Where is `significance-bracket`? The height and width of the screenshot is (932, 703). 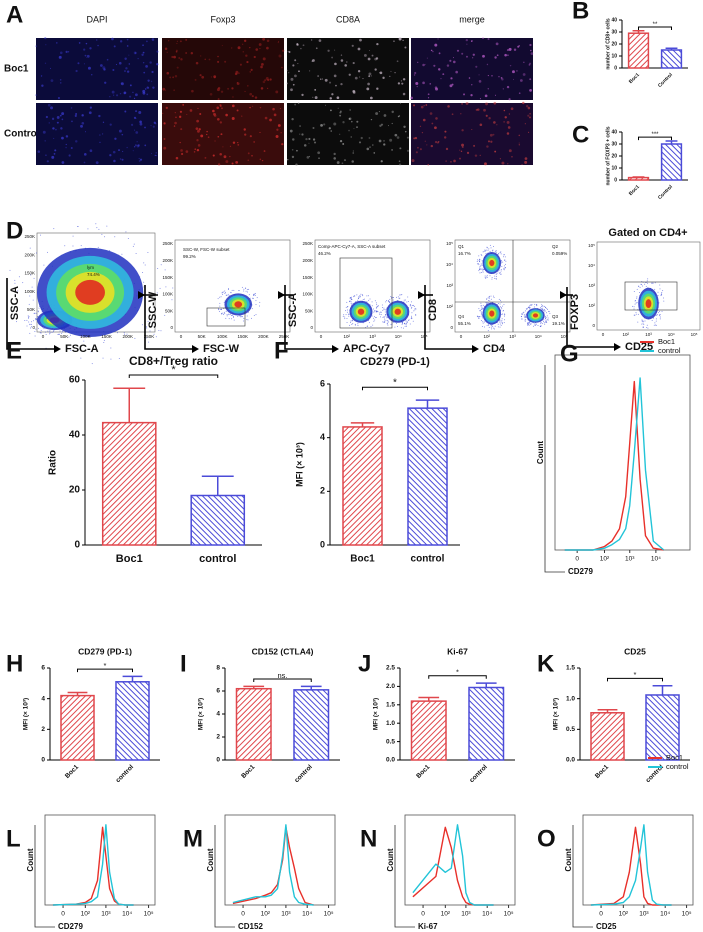 significance-bracket is located at coordinates (395, 388).